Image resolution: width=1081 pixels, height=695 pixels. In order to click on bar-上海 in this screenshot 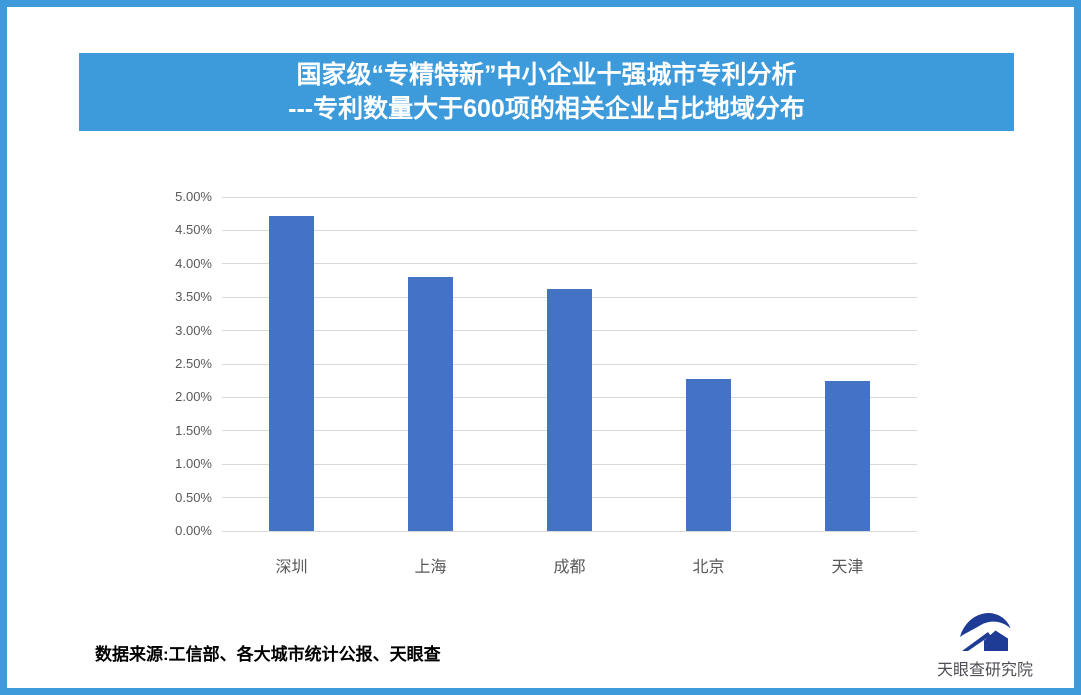, I will do `click(430, 403)`.